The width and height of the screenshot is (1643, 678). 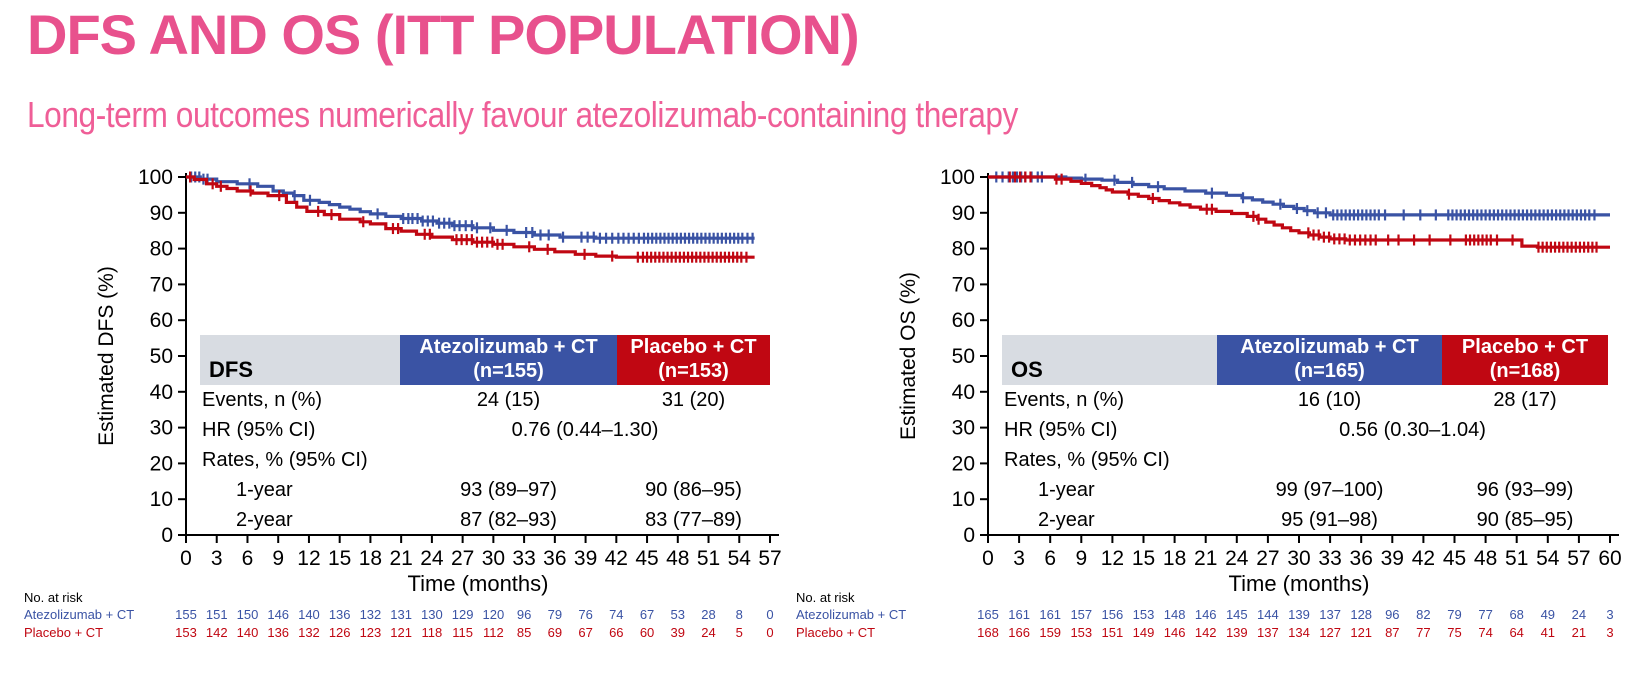 I want to click on censor-ticks-placebo-ct, so click(x=468, y=217).